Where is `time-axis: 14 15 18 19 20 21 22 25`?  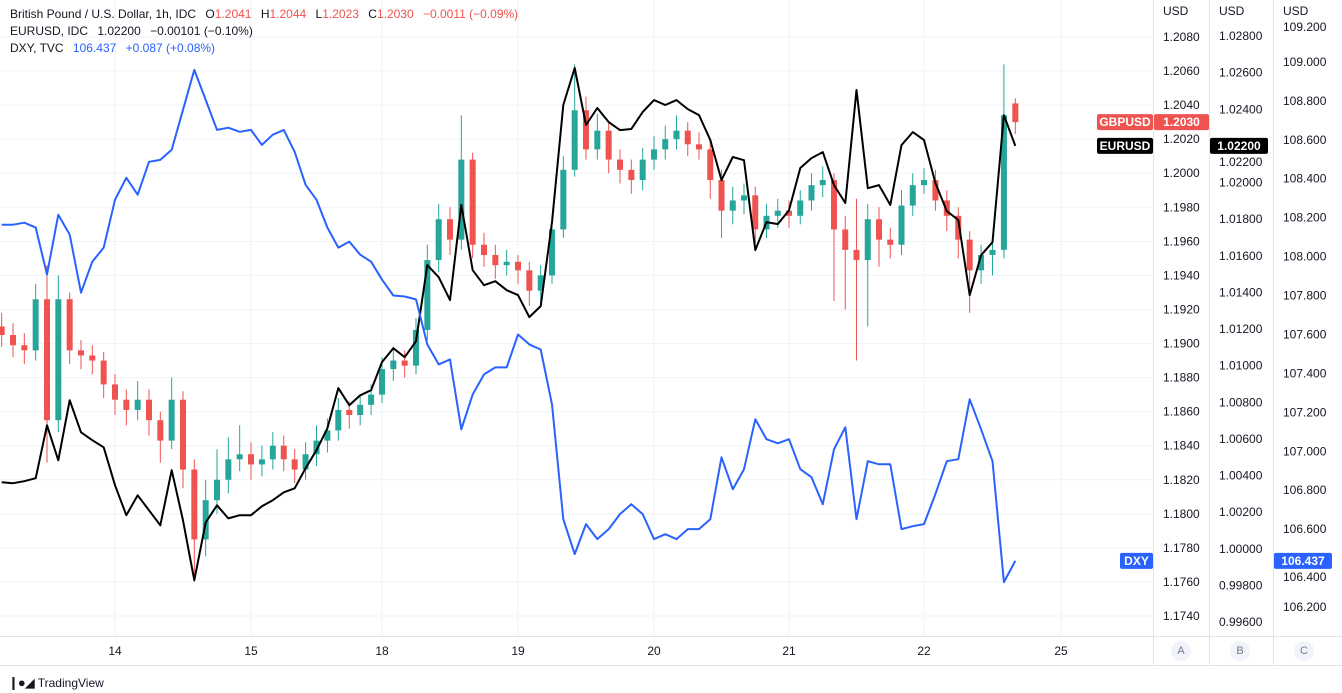
time-axis: 14 15 18 19 20 21 22 25 is located at coordinates (671, 651).